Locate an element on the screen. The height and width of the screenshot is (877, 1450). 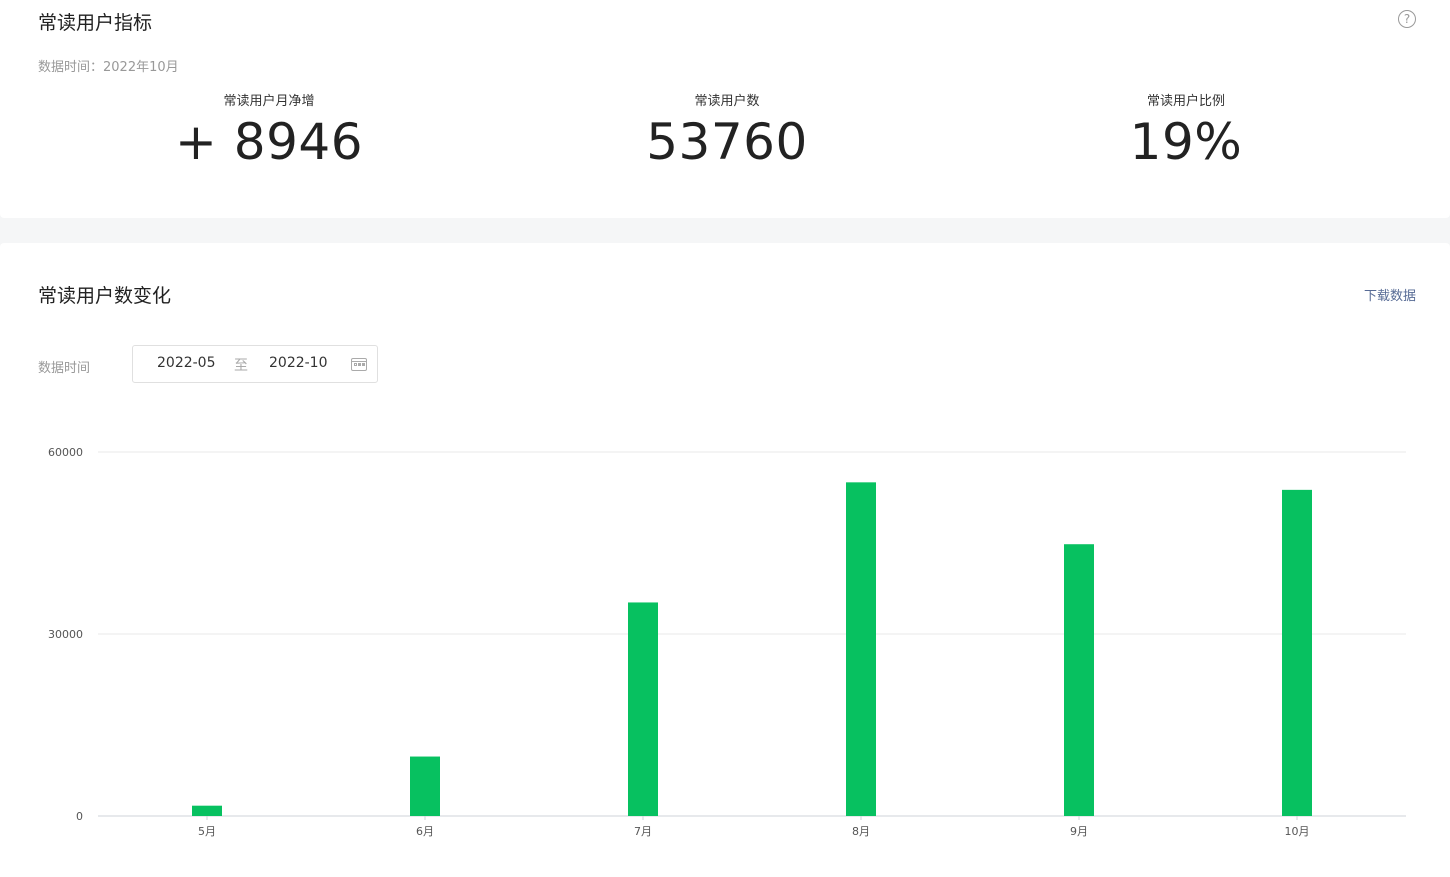
x-tick-label: 8月 is located at coordinates (861, 831).